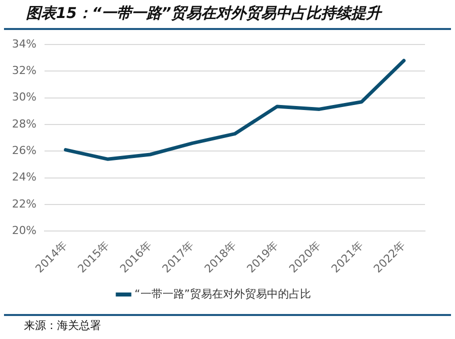  What do you see at coordinates (24, 230) in the screenshot?
I see `y-tick-label: 20%` at bounding box center [24, 230].